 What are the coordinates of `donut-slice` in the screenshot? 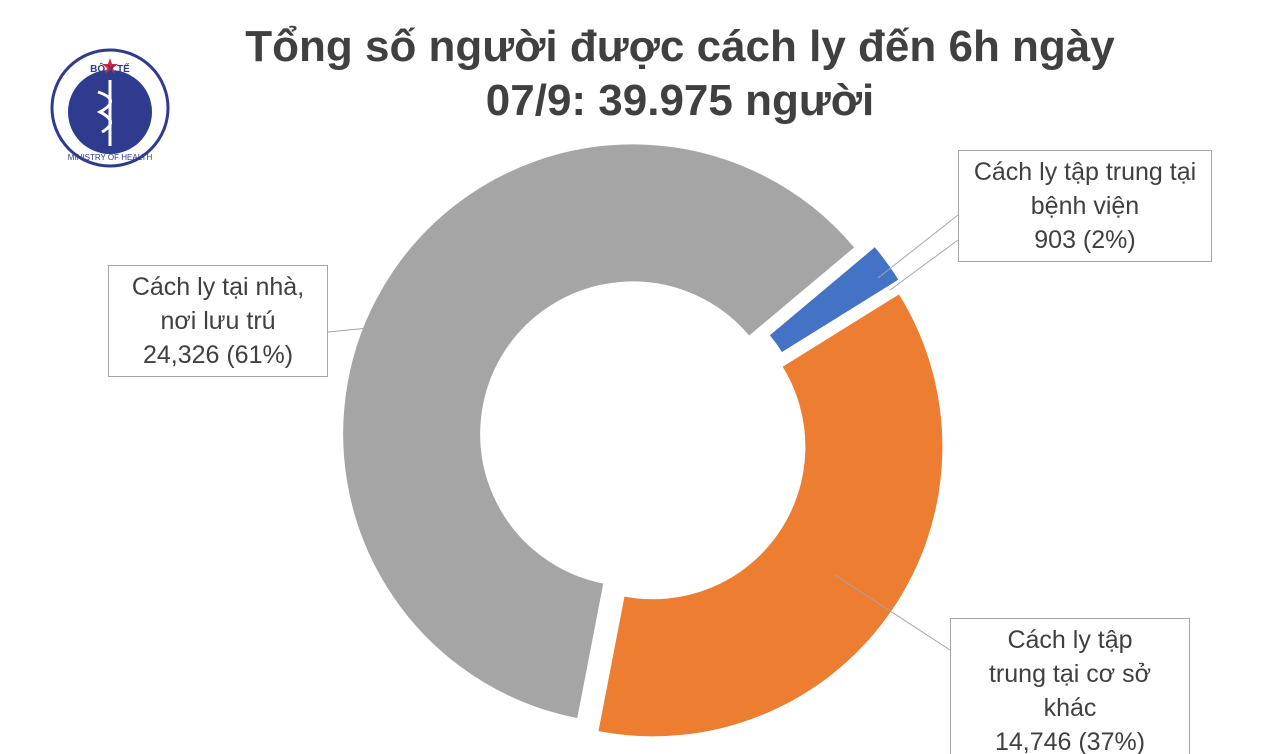 It's located at (834, 299).